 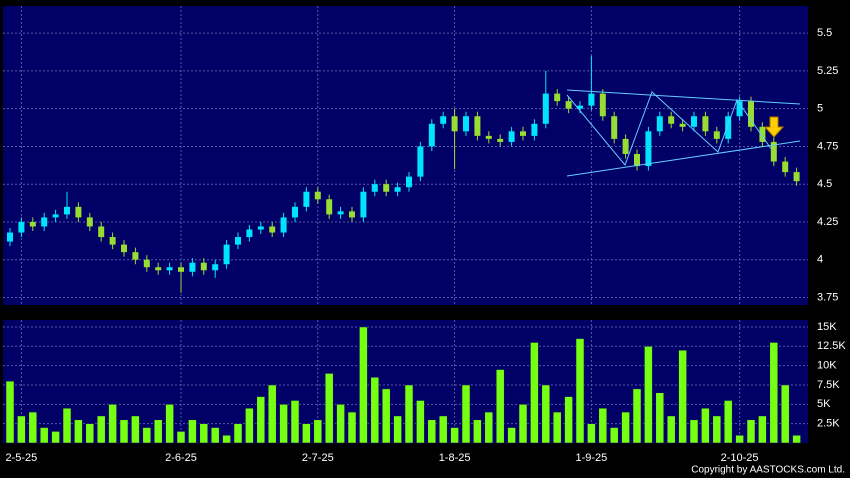 I want to click on y-tick-label: 4.5, so click(x=824, y=184).